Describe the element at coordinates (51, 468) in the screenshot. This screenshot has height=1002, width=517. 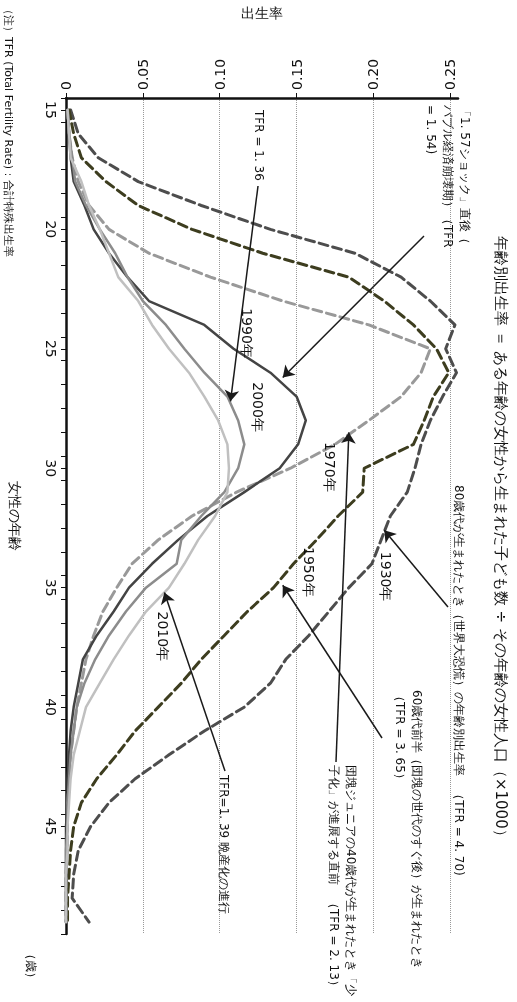
I see `y-tick-label: 30` at that location.